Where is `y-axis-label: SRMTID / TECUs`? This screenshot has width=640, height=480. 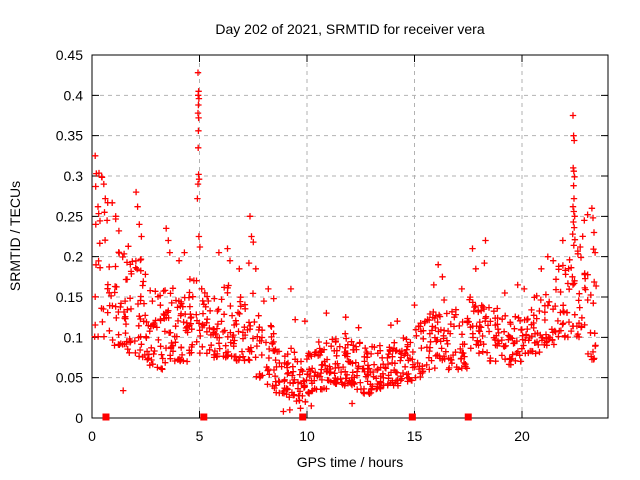
y-axis-label: SRMTID / TECUs is located at coordinates (15, 236).